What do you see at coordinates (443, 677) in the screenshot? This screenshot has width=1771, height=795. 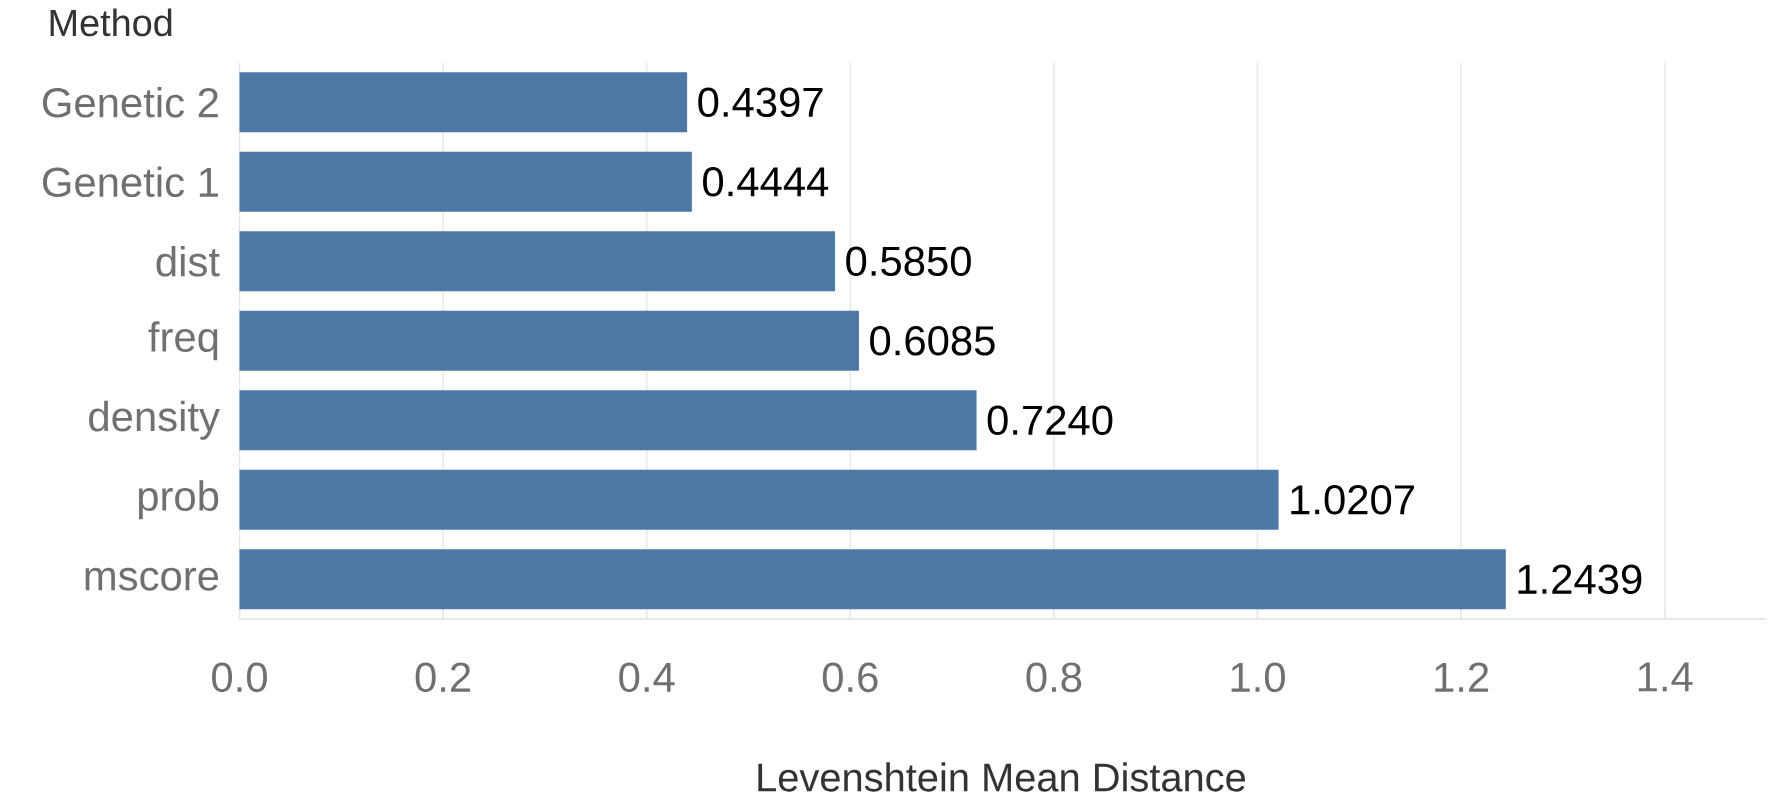 I see `x-tick-label: 0.2` at bounding box center [443, 677].